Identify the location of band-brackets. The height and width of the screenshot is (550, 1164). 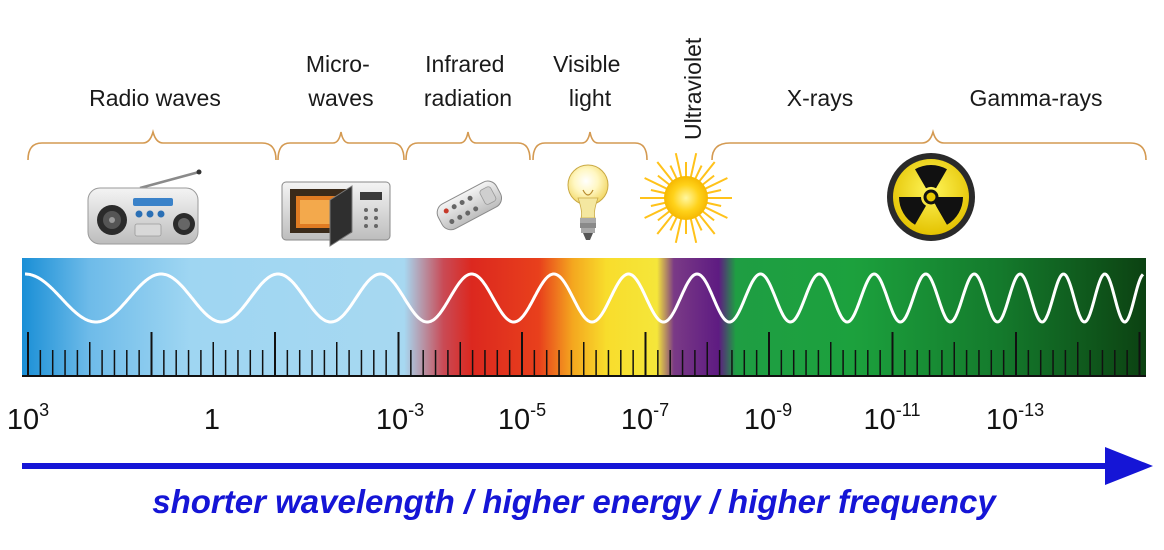
(587, 144).